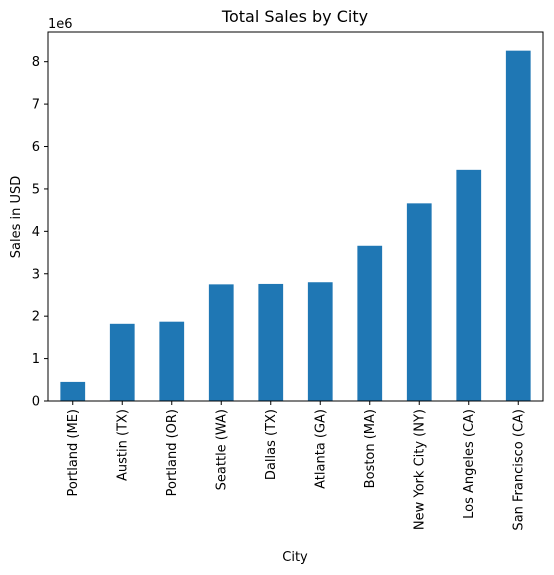  I want to click on y-tick-label: 6, so click(36, 147).